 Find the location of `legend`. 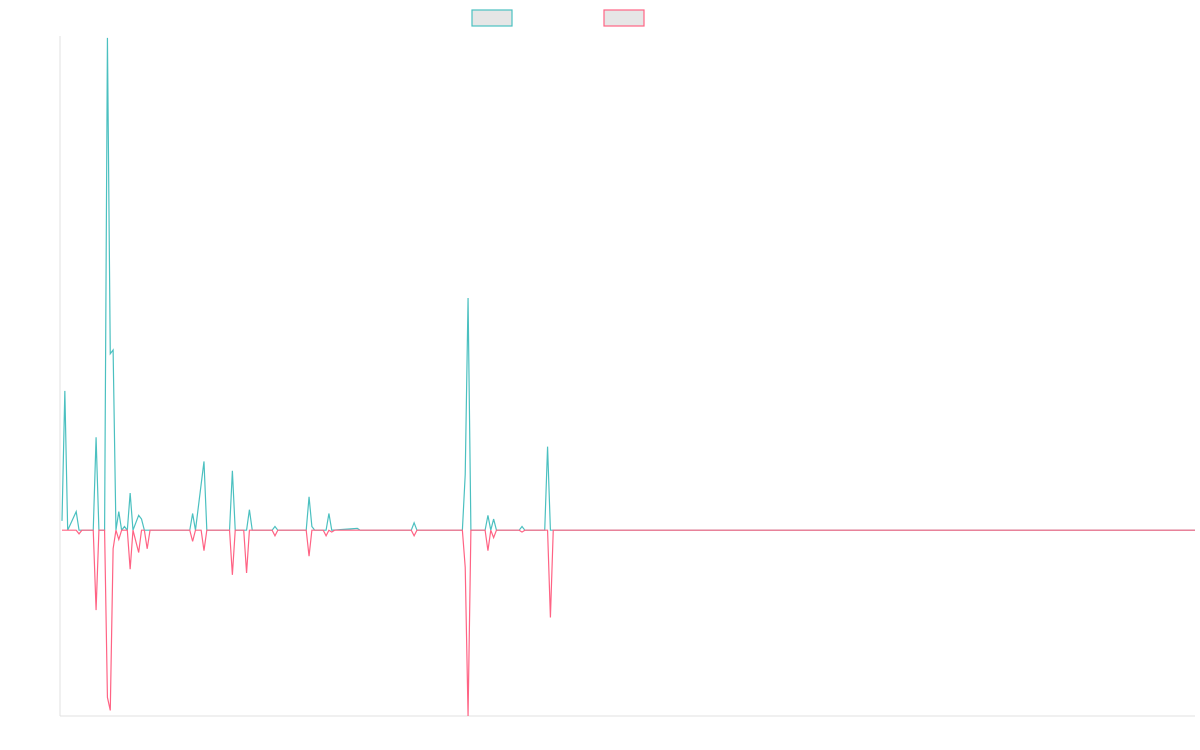

legend is located at coordinates (558, 18).